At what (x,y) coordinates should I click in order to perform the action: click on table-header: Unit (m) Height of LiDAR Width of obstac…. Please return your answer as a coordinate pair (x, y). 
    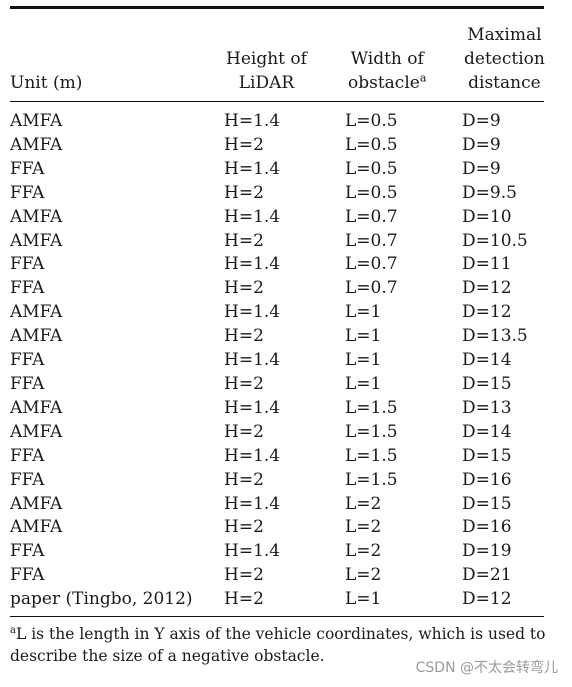
    Looking at the image, I should click on (277, 55).